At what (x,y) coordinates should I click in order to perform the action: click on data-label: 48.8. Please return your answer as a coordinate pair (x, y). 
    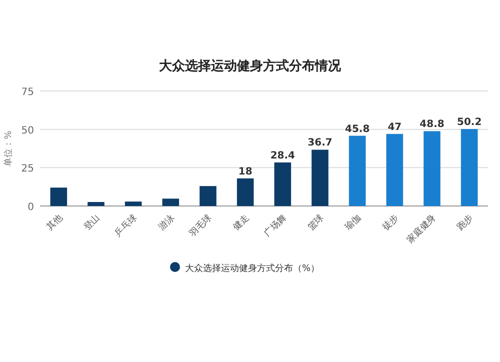
    Looking at the image, I should click on (432, 124).